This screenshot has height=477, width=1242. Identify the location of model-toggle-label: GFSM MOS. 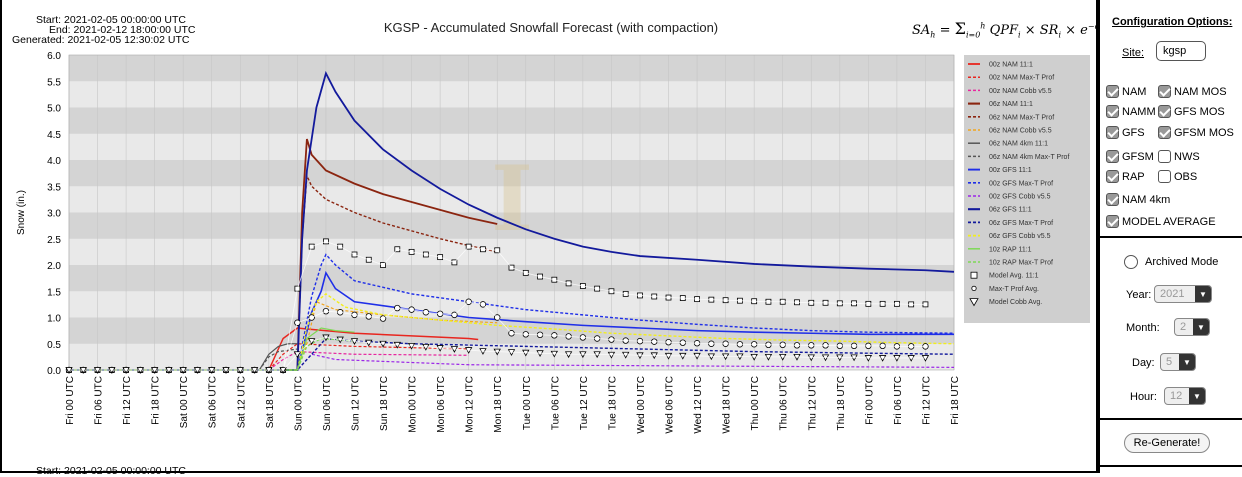
(1204, 132).